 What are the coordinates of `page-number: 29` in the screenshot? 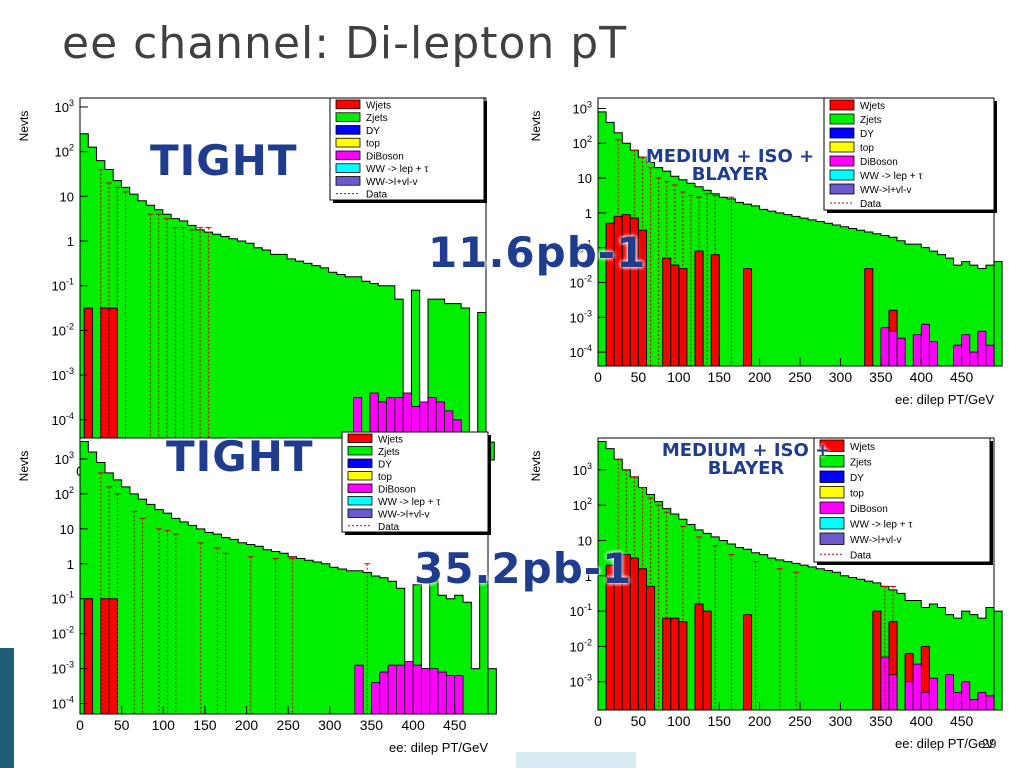 It's located at (989, 743).